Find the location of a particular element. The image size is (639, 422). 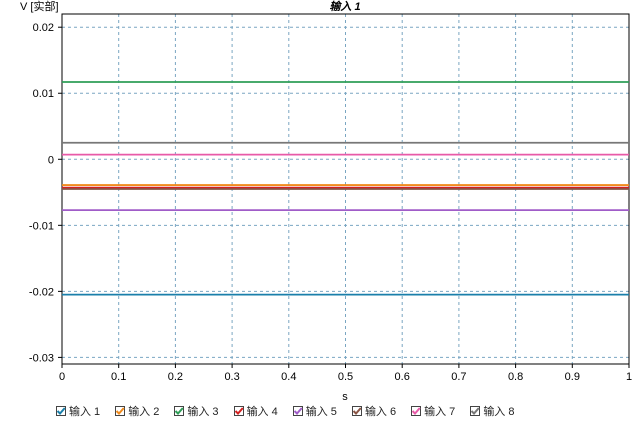

y-tick-label: 0.02 is located at coordinates (43, 28).